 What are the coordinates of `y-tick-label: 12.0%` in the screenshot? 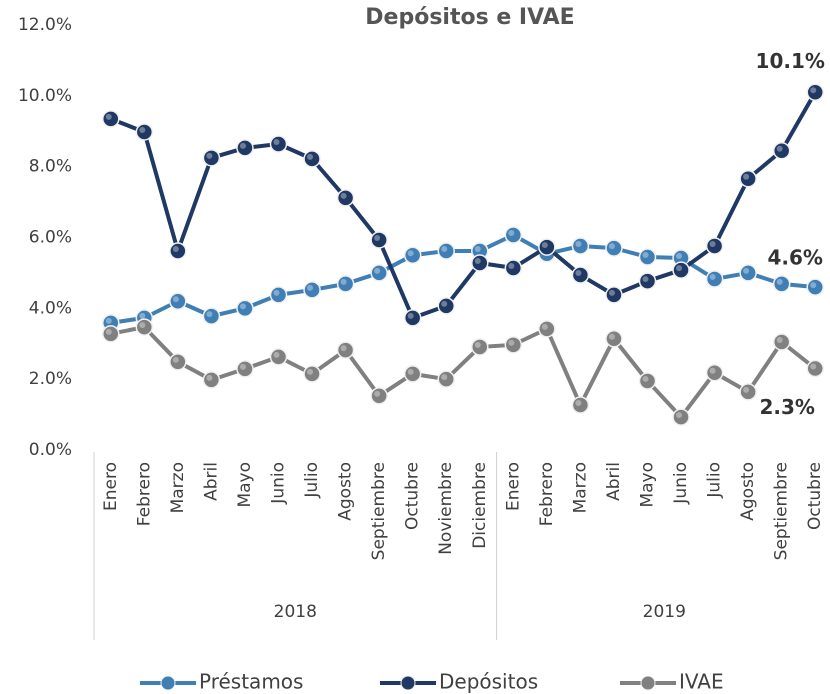 It's located at (45, 25).